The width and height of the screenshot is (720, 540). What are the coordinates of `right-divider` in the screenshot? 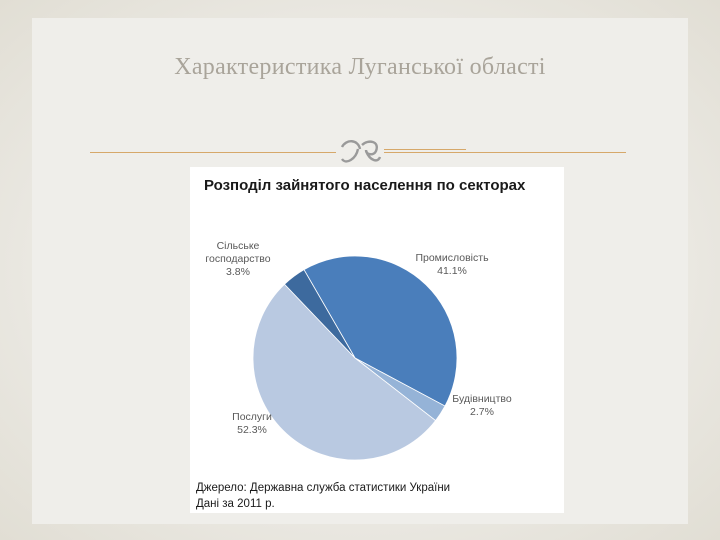 It's located at (505, 152).